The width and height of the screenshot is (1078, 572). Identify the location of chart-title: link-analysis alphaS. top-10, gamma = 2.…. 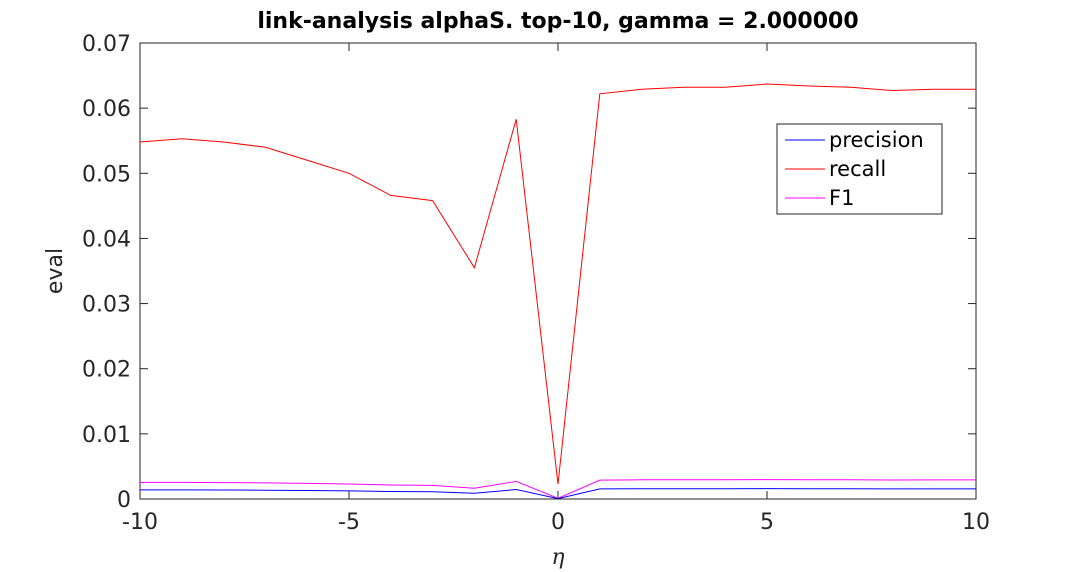
(557, 21).